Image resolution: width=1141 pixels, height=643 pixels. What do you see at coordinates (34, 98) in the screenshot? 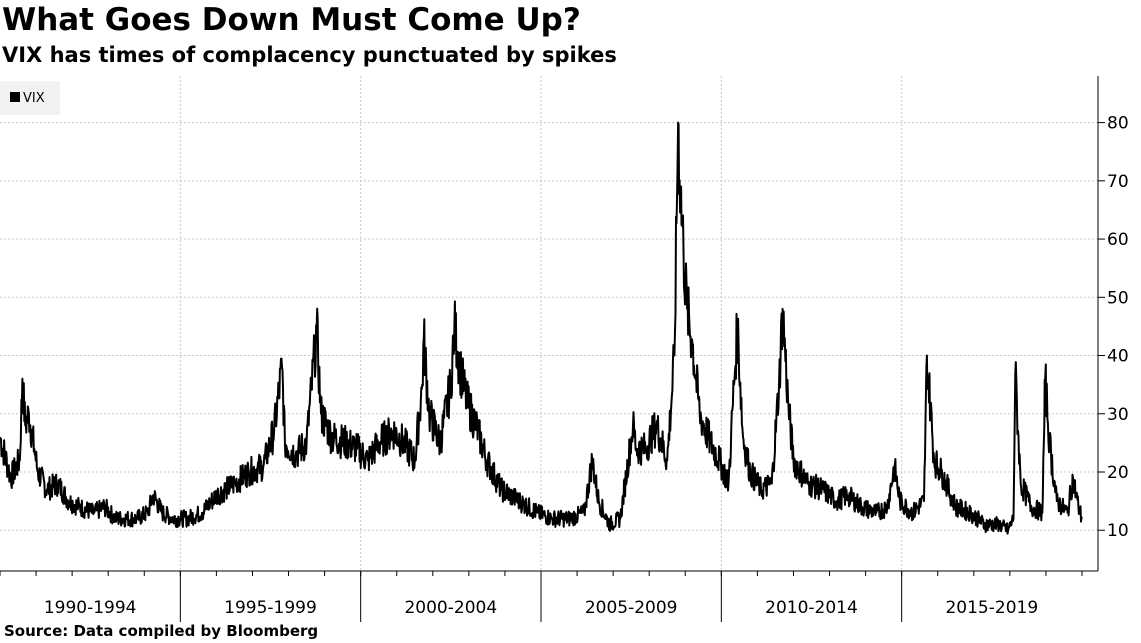
I see `legend-label-vix: VIX` at bounding box center [34, 98].